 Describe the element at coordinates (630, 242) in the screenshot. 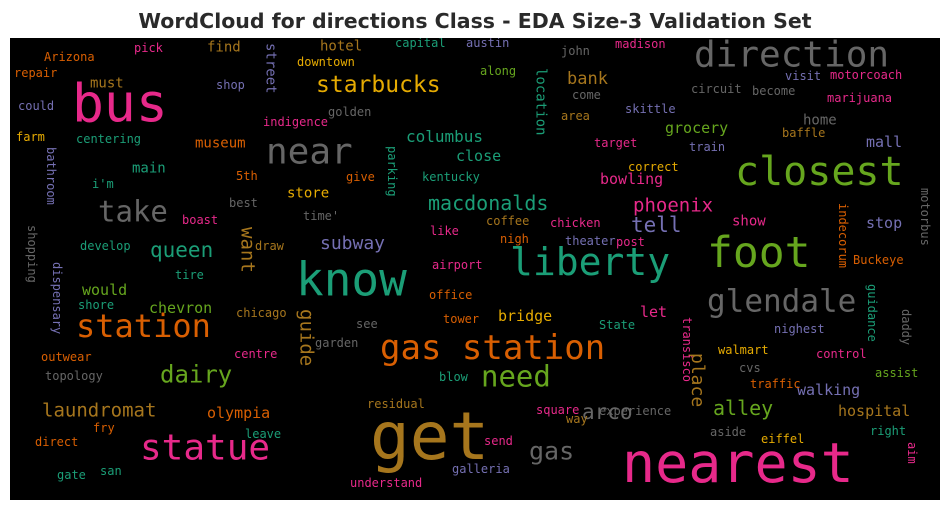

I see `word-post: post` at that location.